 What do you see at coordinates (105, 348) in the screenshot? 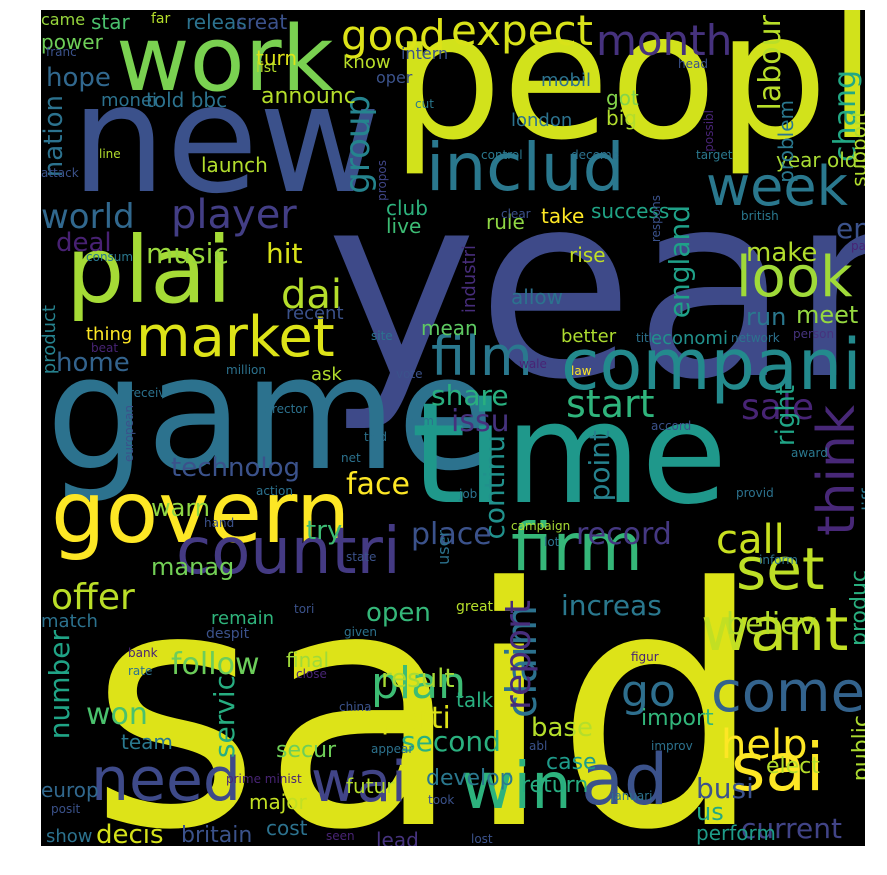
I see `word-beat: beat` at bounding box center [105, 348].